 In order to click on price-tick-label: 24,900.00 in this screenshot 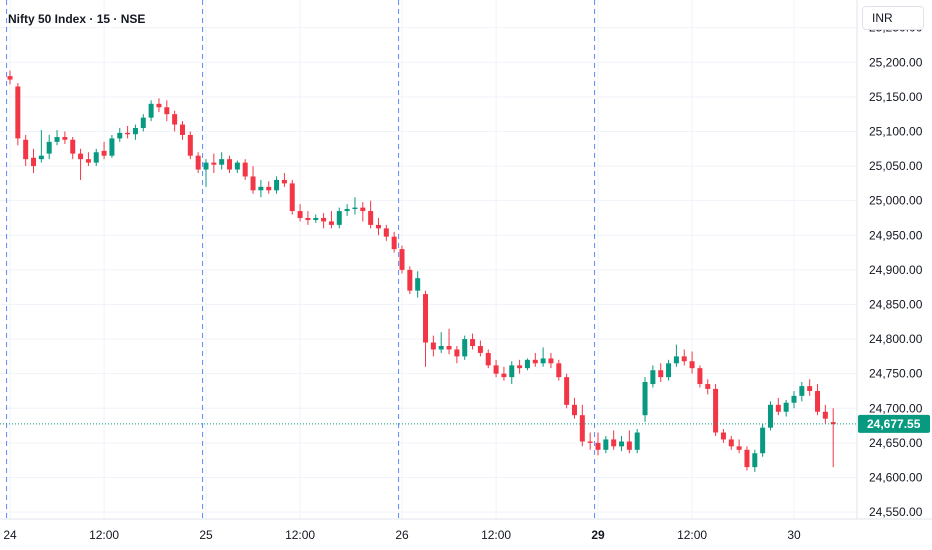, I will do `click(896, 270)`.